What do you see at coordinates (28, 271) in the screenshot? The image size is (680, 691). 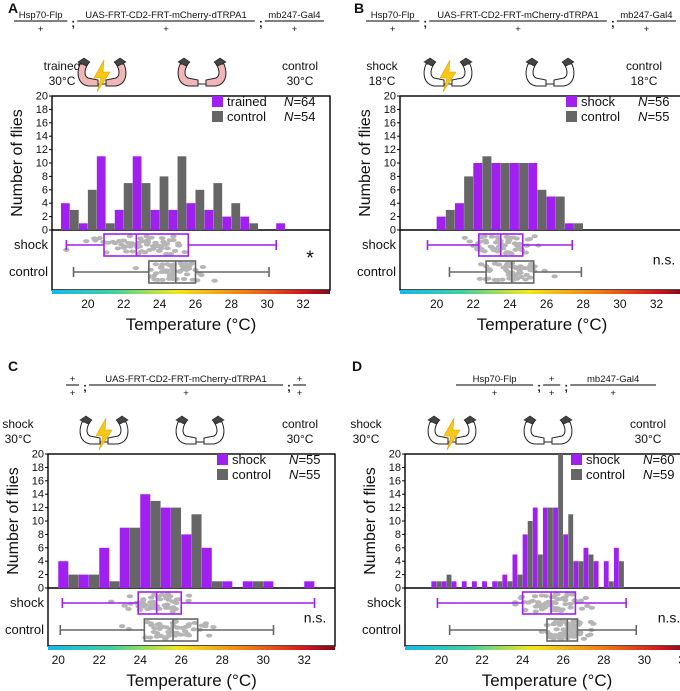 I see `row-label-control: control` at bounding box center [28, 271].